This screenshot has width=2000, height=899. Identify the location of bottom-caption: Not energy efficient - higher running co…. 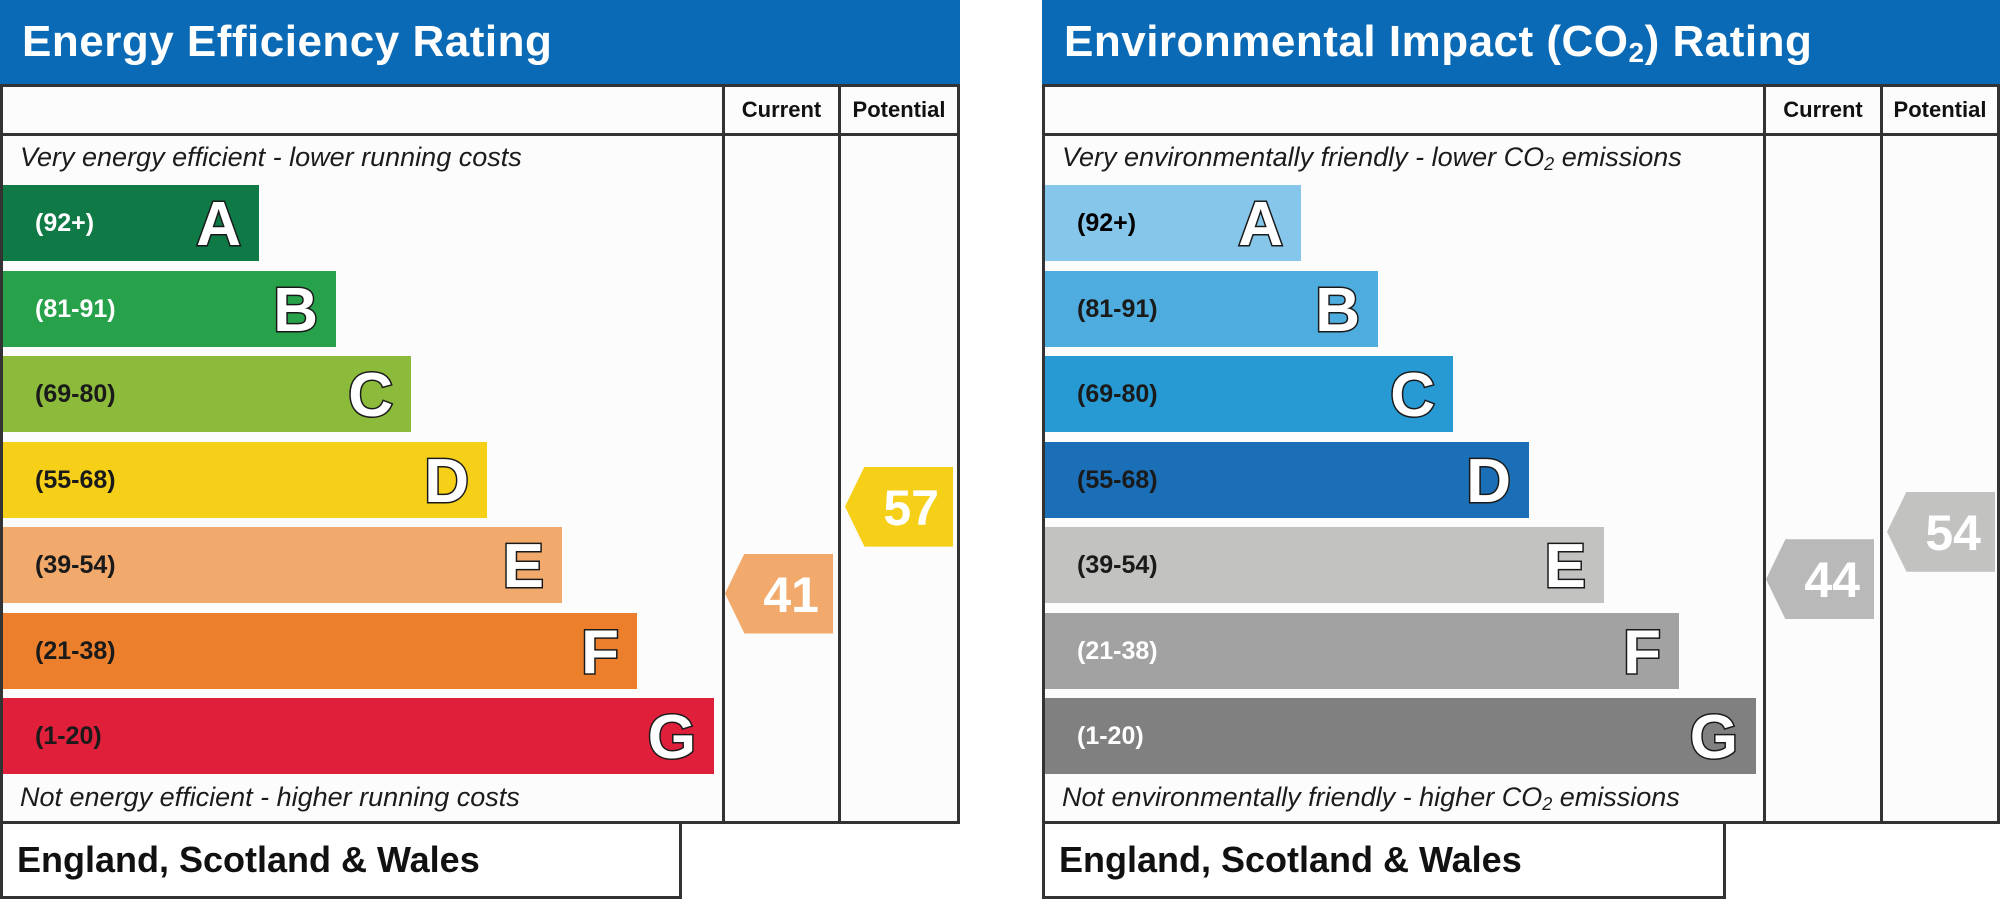
(270, 797).